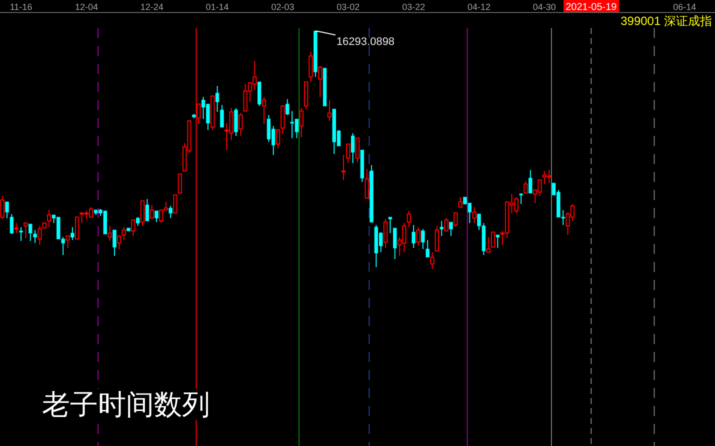 The width and height of the screenshot is (715, 446). What do you see at coordinates (414, 7) in the screenshot?
I see `x-tick-label: 03-22` at bounding box center [414, 7].